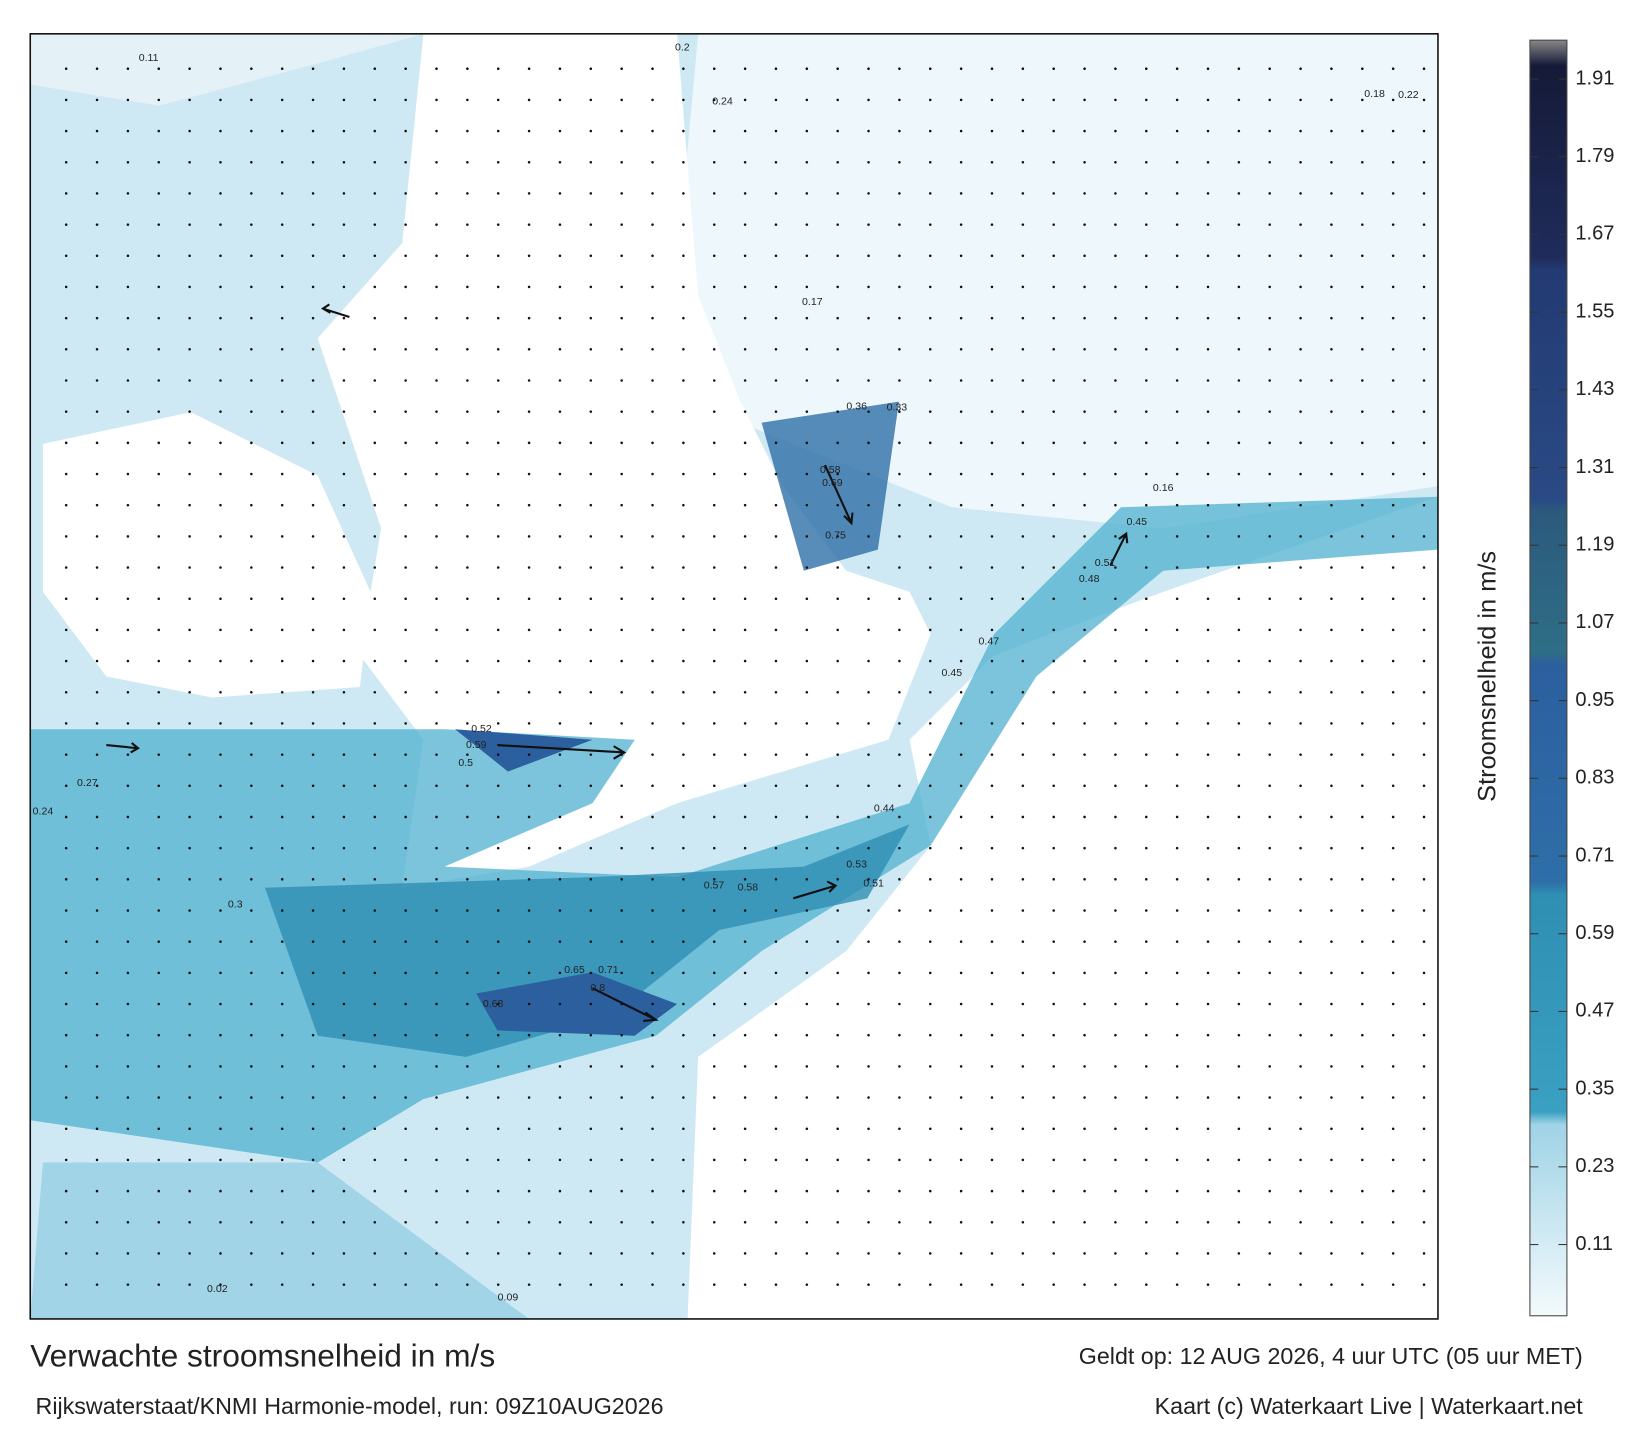 This screenshot has width=1650, height=1450. I want to click on colorbar-tick-label: 0.83, so click(1594, 778).